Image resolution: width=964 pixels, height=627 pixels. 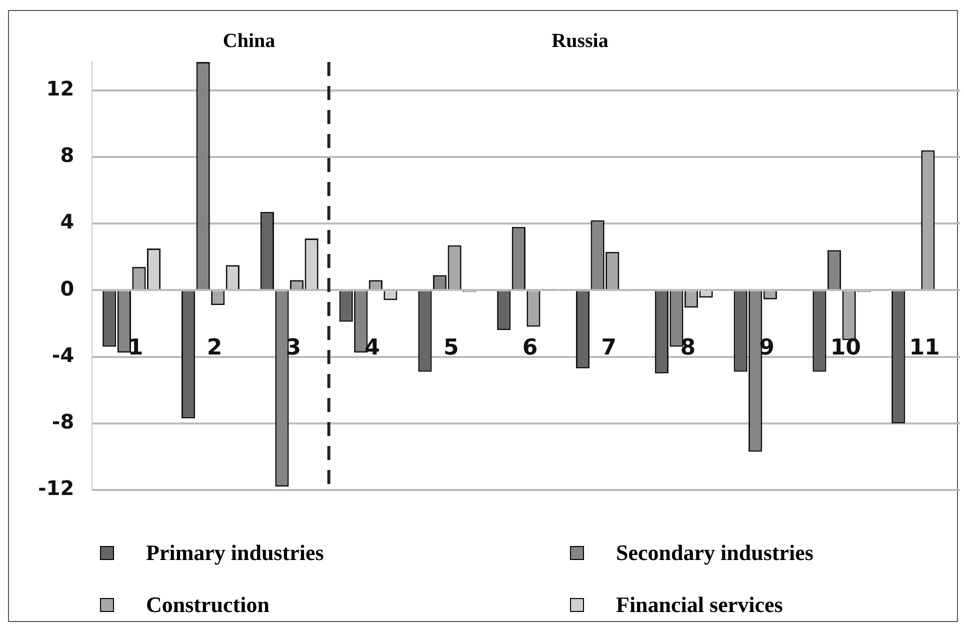 What do you see at coordinates (699, 605) in the screenshot?
I see `legend-label: Financial services` at bounding box center [699, 605].